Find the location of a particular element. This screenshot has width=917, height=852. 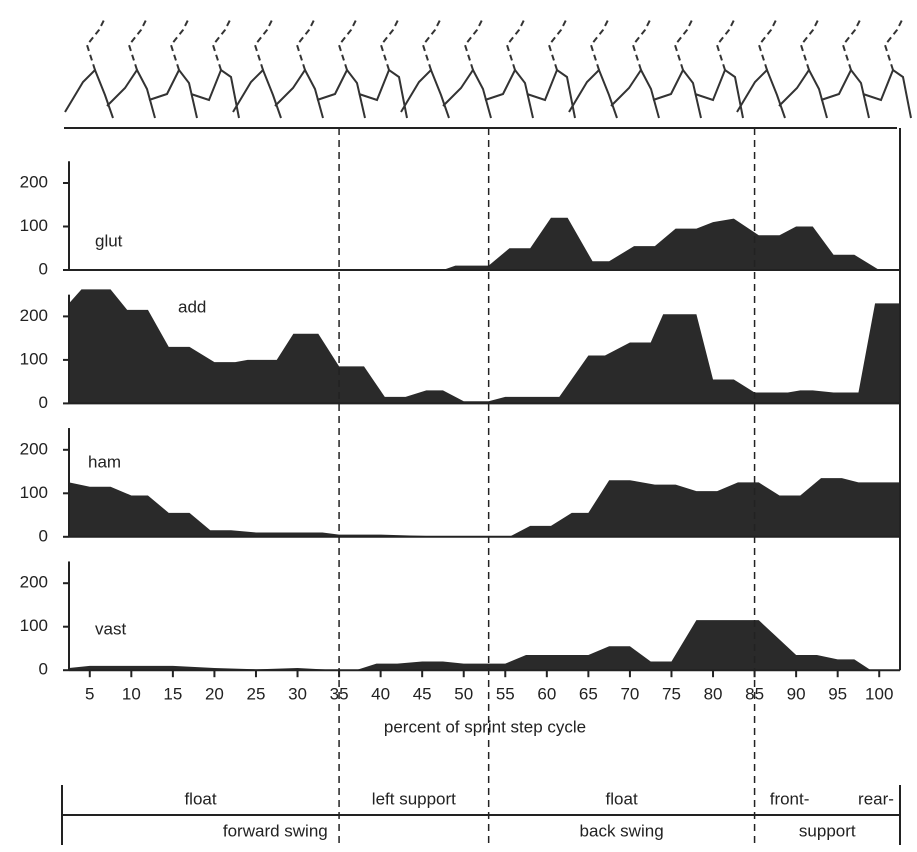

x-tick-label: 45 is located at coordinates (422, 694).